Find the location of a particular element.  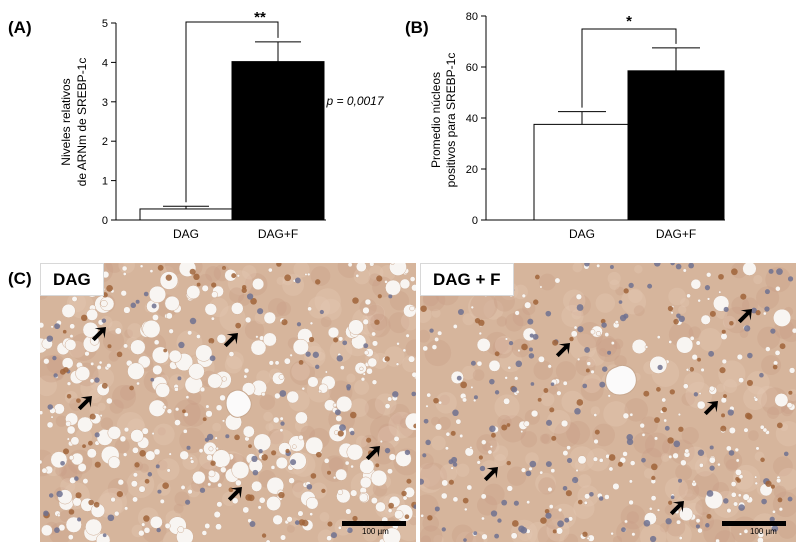

panel-label-c: (C) is located at coordinates (20, 278).